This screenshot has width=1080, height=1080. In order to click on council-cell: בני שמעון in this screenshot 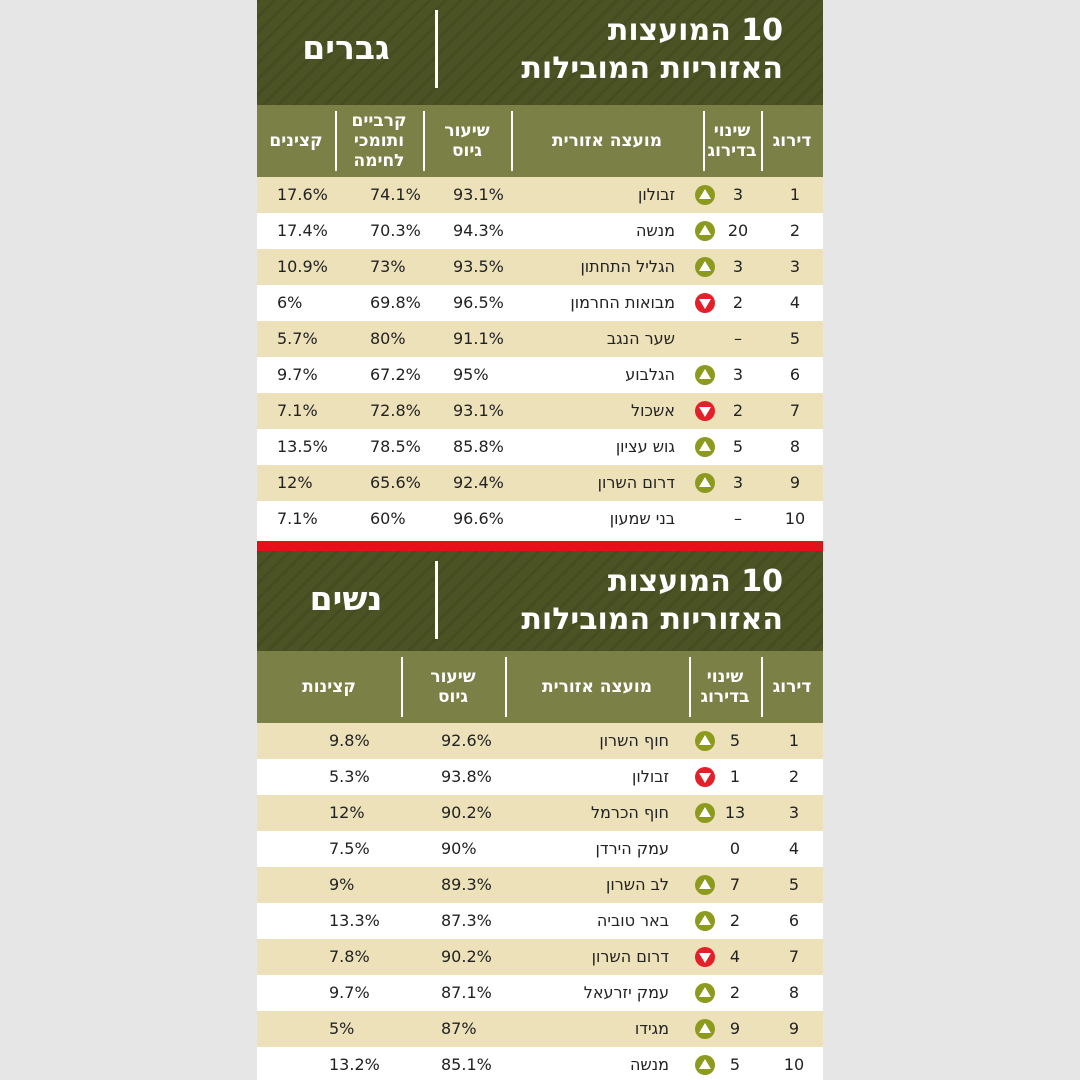, I will do `click(642, 518)`.